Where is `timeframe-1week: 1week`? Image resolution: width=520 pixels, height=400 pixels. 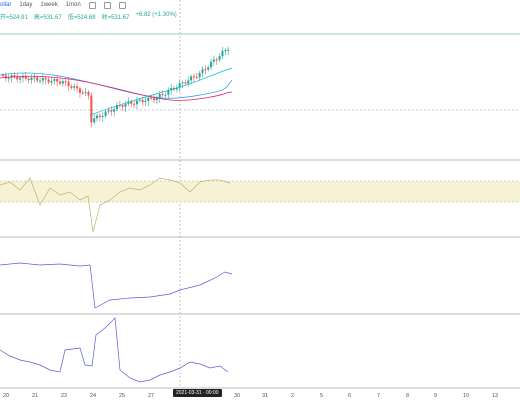
timeframe-1week: 1week is located at coordinates (49, 5).